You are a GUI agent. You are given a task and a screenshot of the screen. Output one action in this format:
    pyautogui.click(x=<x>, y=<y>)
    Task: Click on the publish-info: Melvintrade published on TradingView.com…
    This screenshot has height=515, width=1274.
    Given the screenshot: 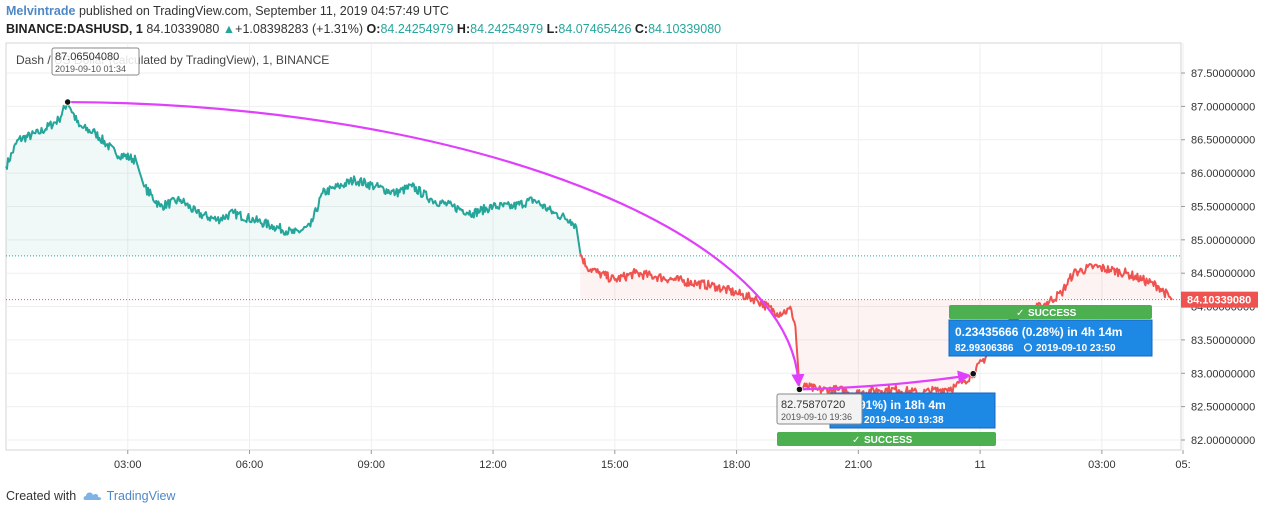 What is the action you would take?
    pyautogui.click(x=227, y=11)
    